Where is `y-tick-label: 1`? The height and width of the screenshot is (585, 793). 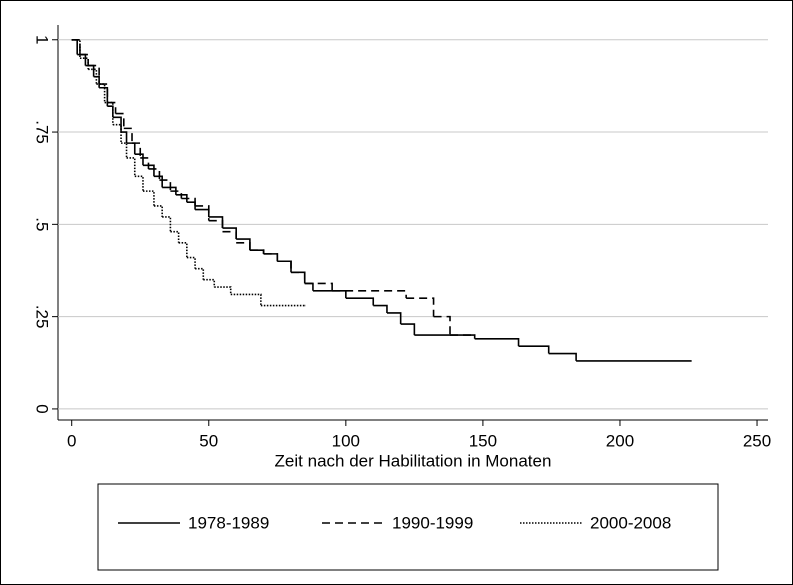 y-tick-label: 1 is located at coordinates (42, 39).